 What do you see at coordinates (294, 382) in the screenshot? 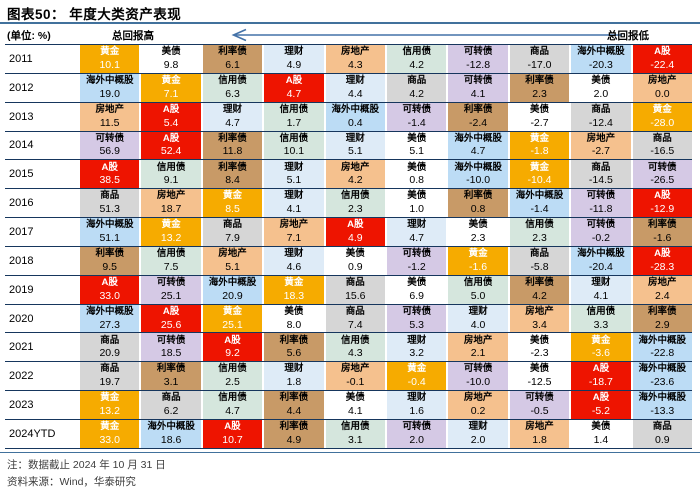
I see `asset-value: 1.8` at bounding box center [294, 382].